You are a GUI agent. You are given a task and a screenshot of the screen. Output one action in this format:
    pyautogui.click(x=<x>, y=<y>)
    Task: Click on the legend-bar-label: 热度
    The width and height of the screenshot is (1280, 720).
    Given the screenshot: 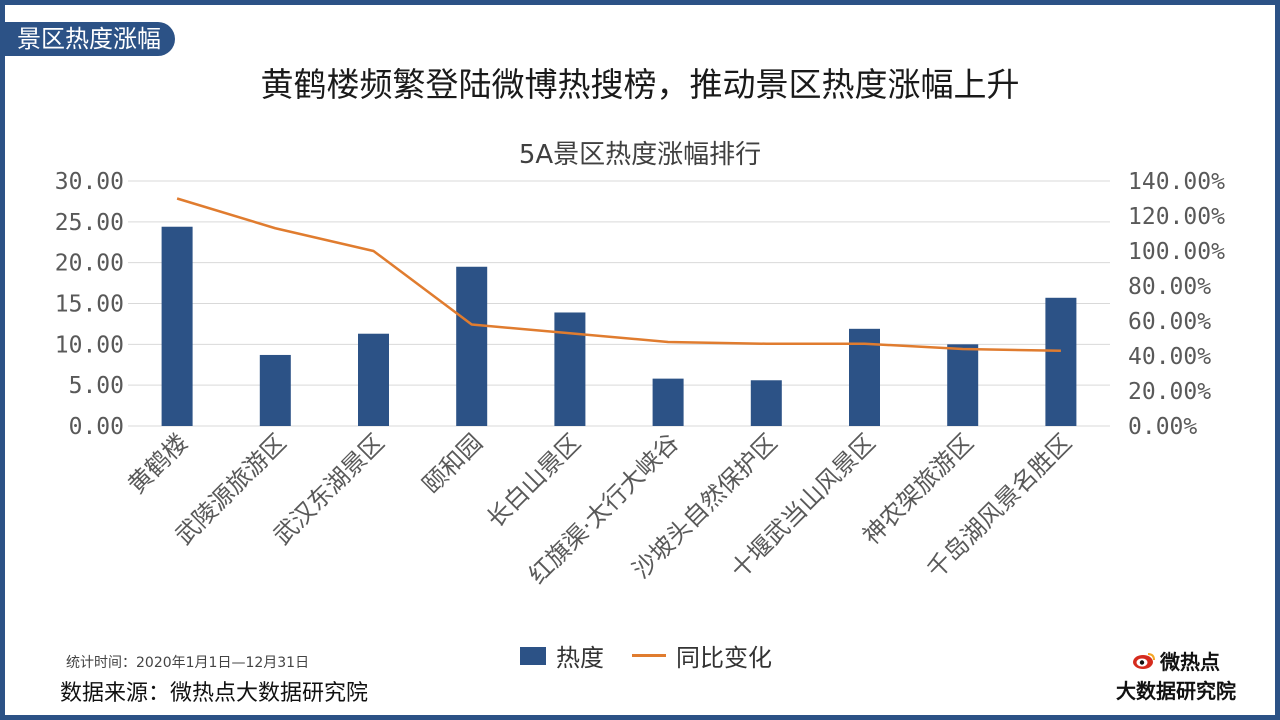 What is the action you would take?
    pyautogui.click(x=580, y=658)
    